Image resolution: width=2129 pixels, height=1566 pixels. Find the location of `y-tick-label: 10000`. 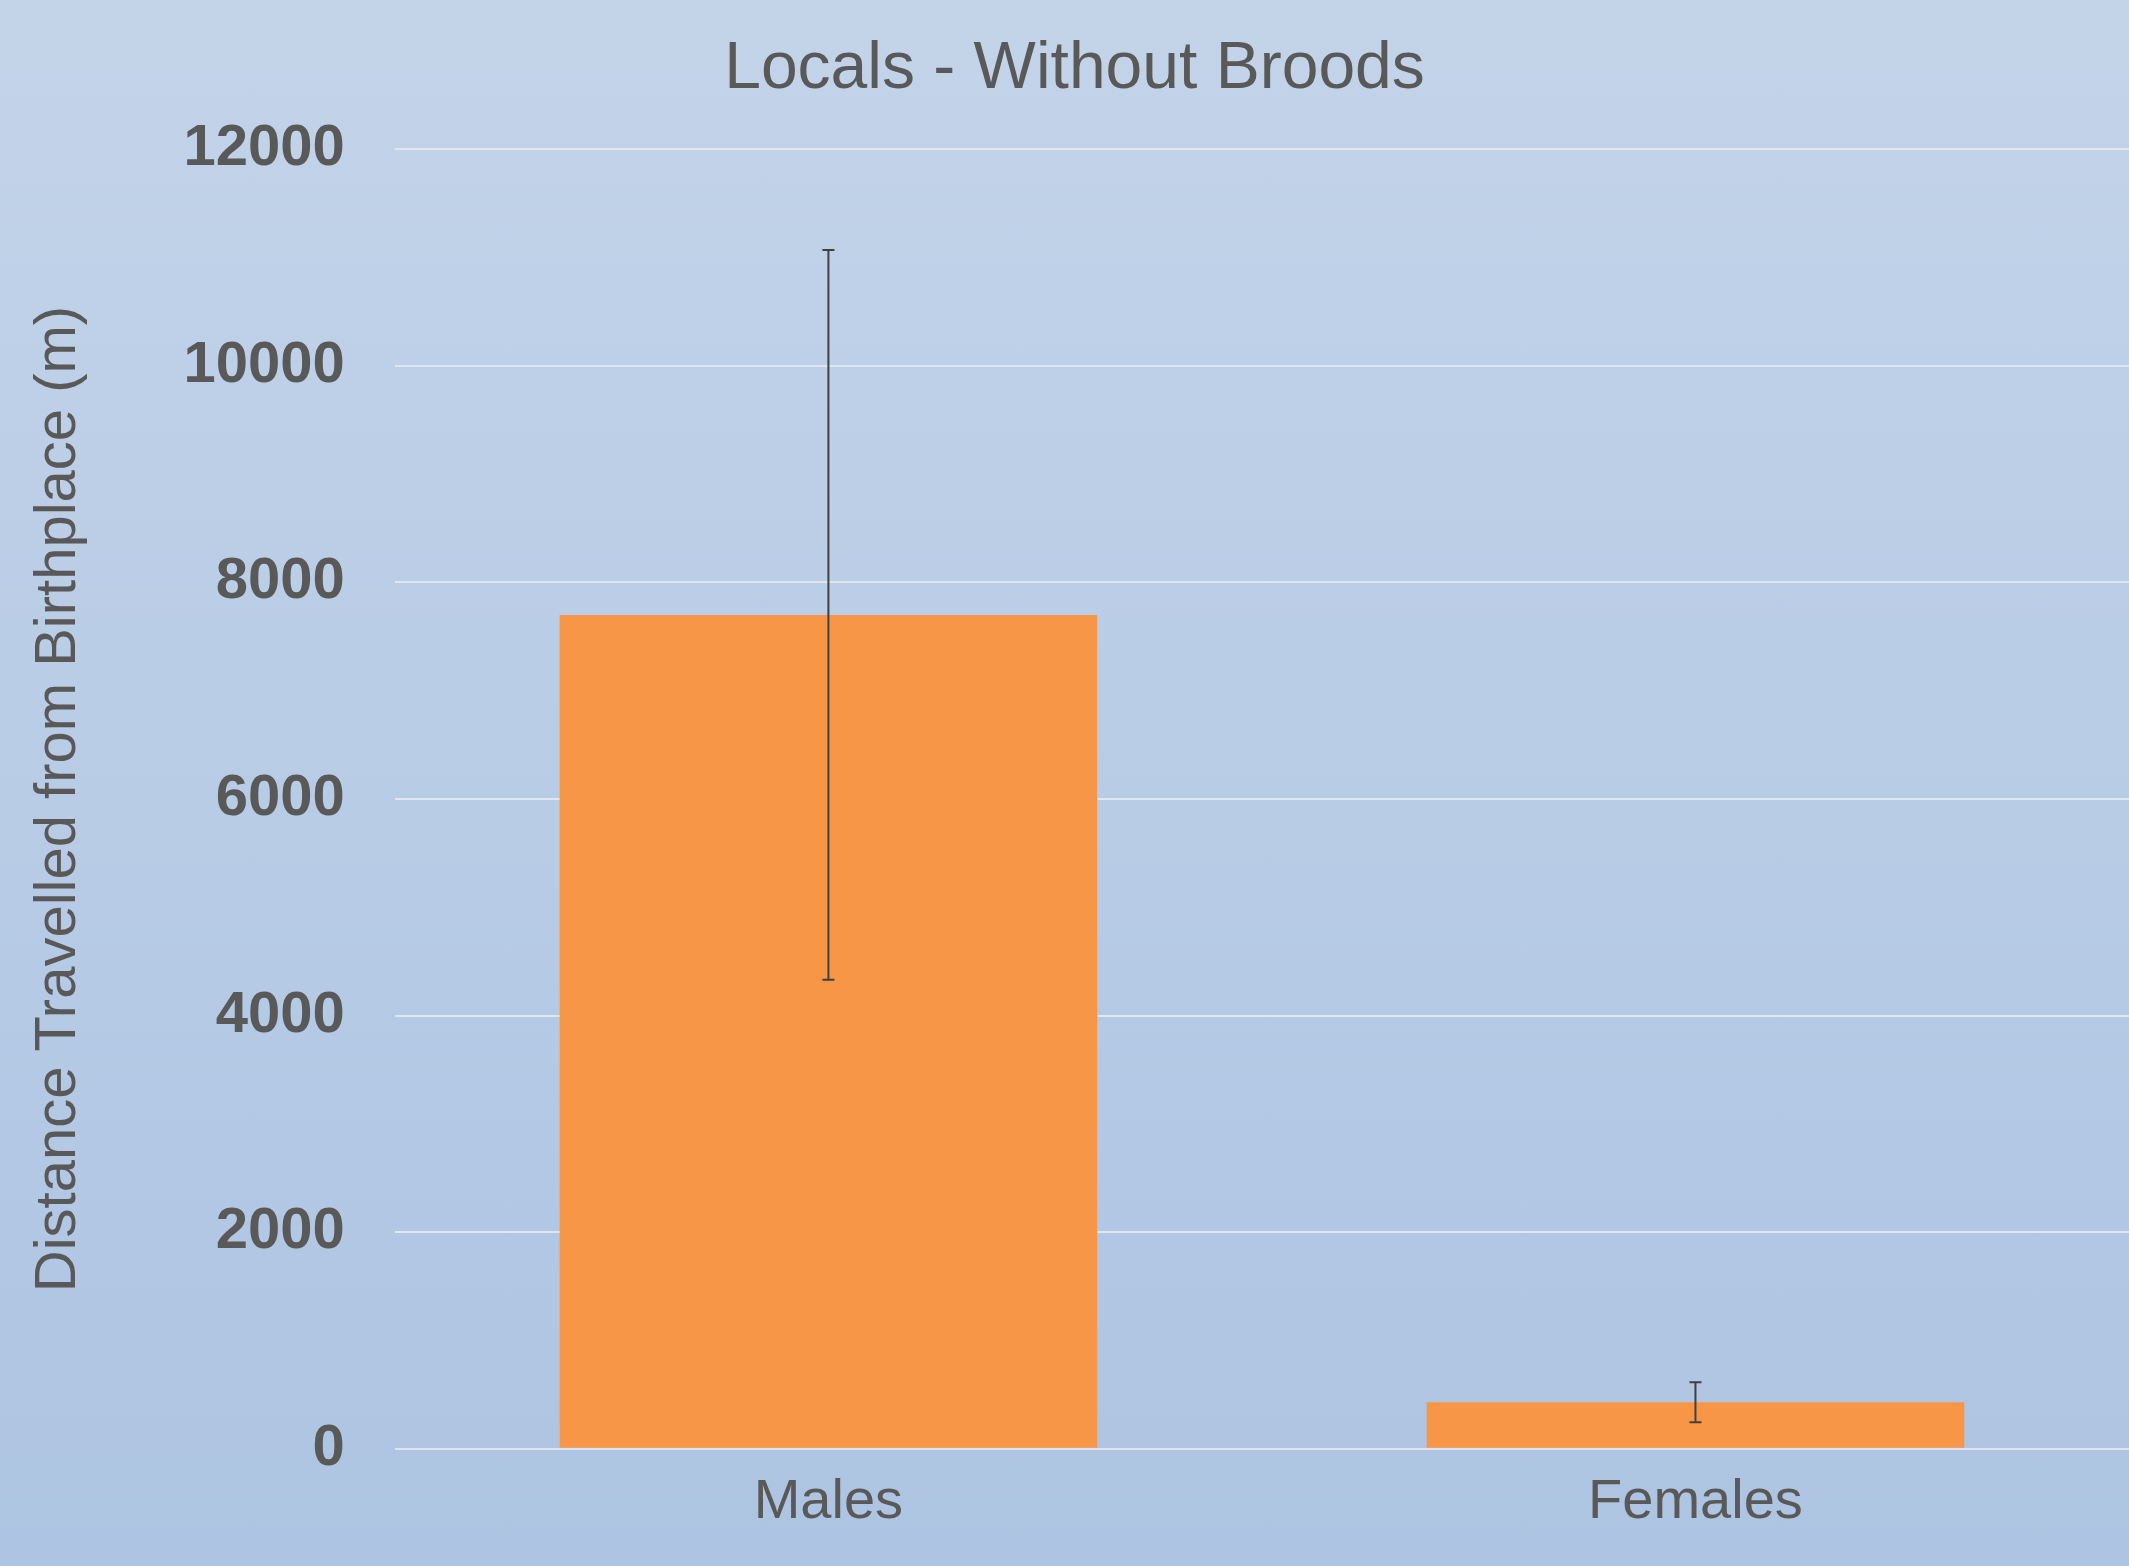

y-tick-label: 10000 is located at coordinates (264, 361).